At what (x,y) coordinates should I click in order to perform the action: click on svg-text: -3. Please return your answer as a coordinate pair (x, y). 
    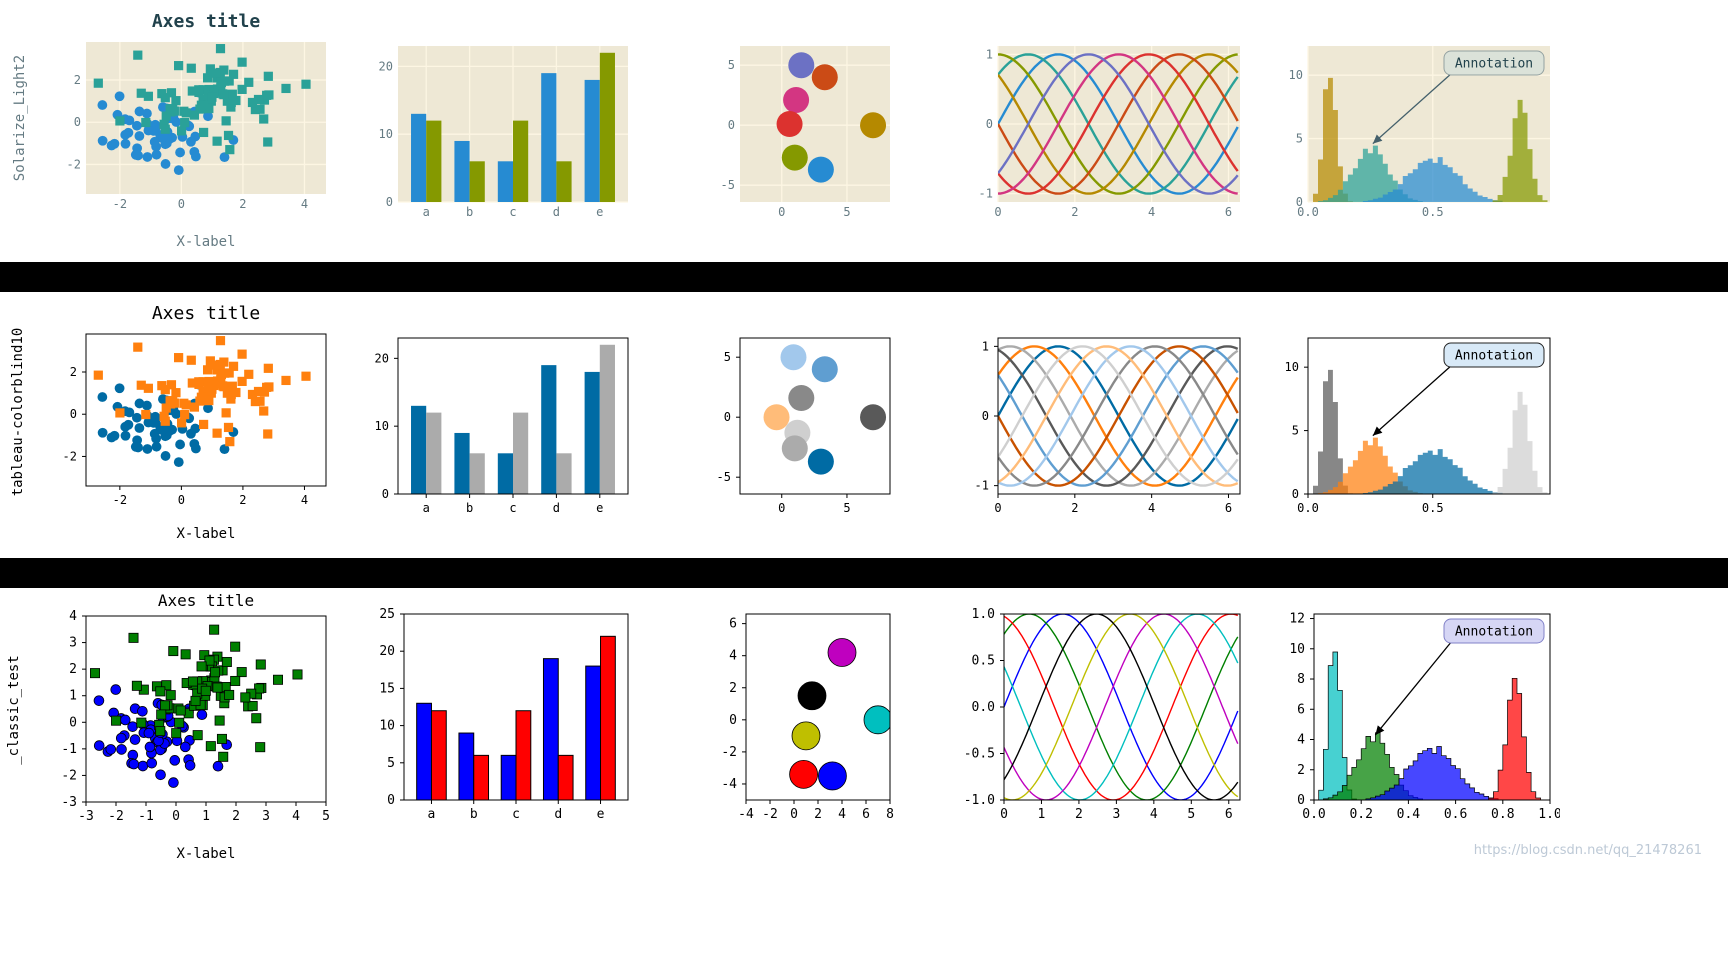
    Looking at the image, I should click on (86, 816).